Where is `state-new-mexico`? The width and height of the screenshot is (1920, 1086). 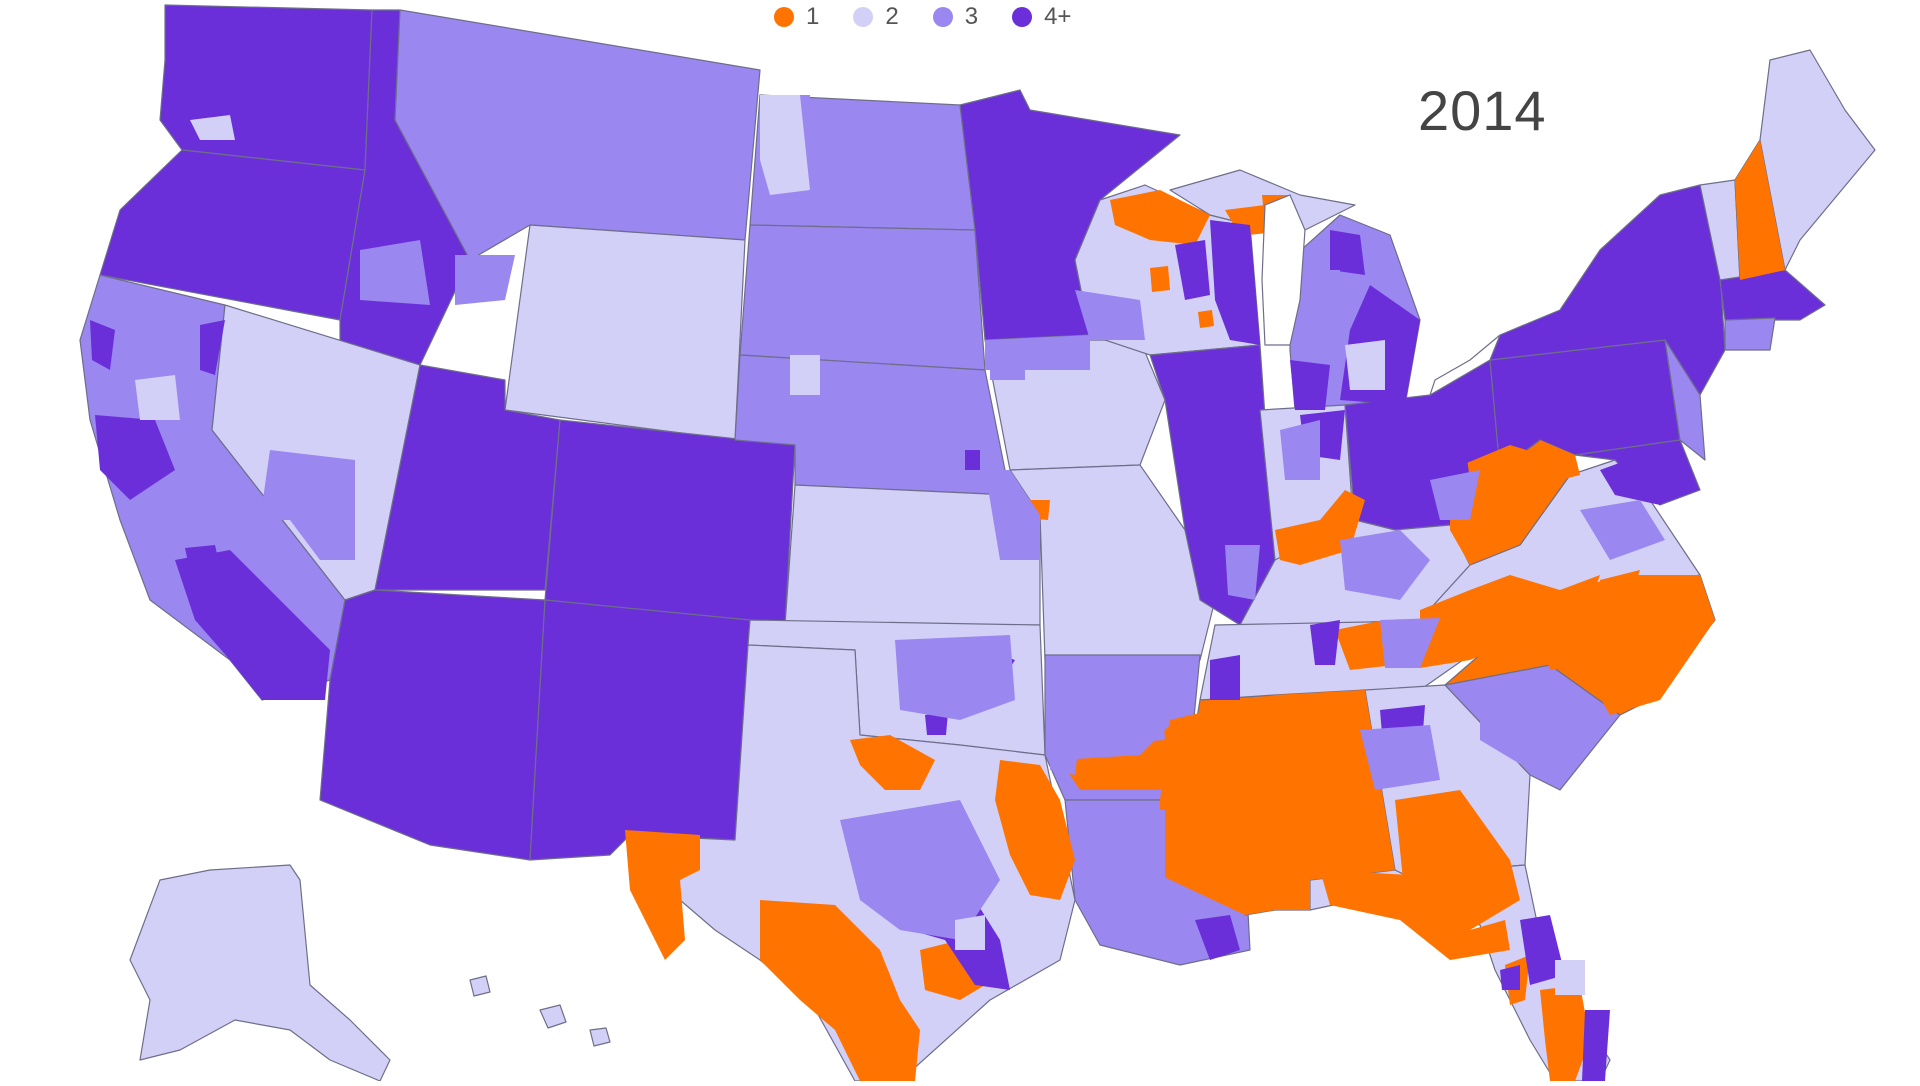
state-new-mexico is located at coordinates (640, 730).